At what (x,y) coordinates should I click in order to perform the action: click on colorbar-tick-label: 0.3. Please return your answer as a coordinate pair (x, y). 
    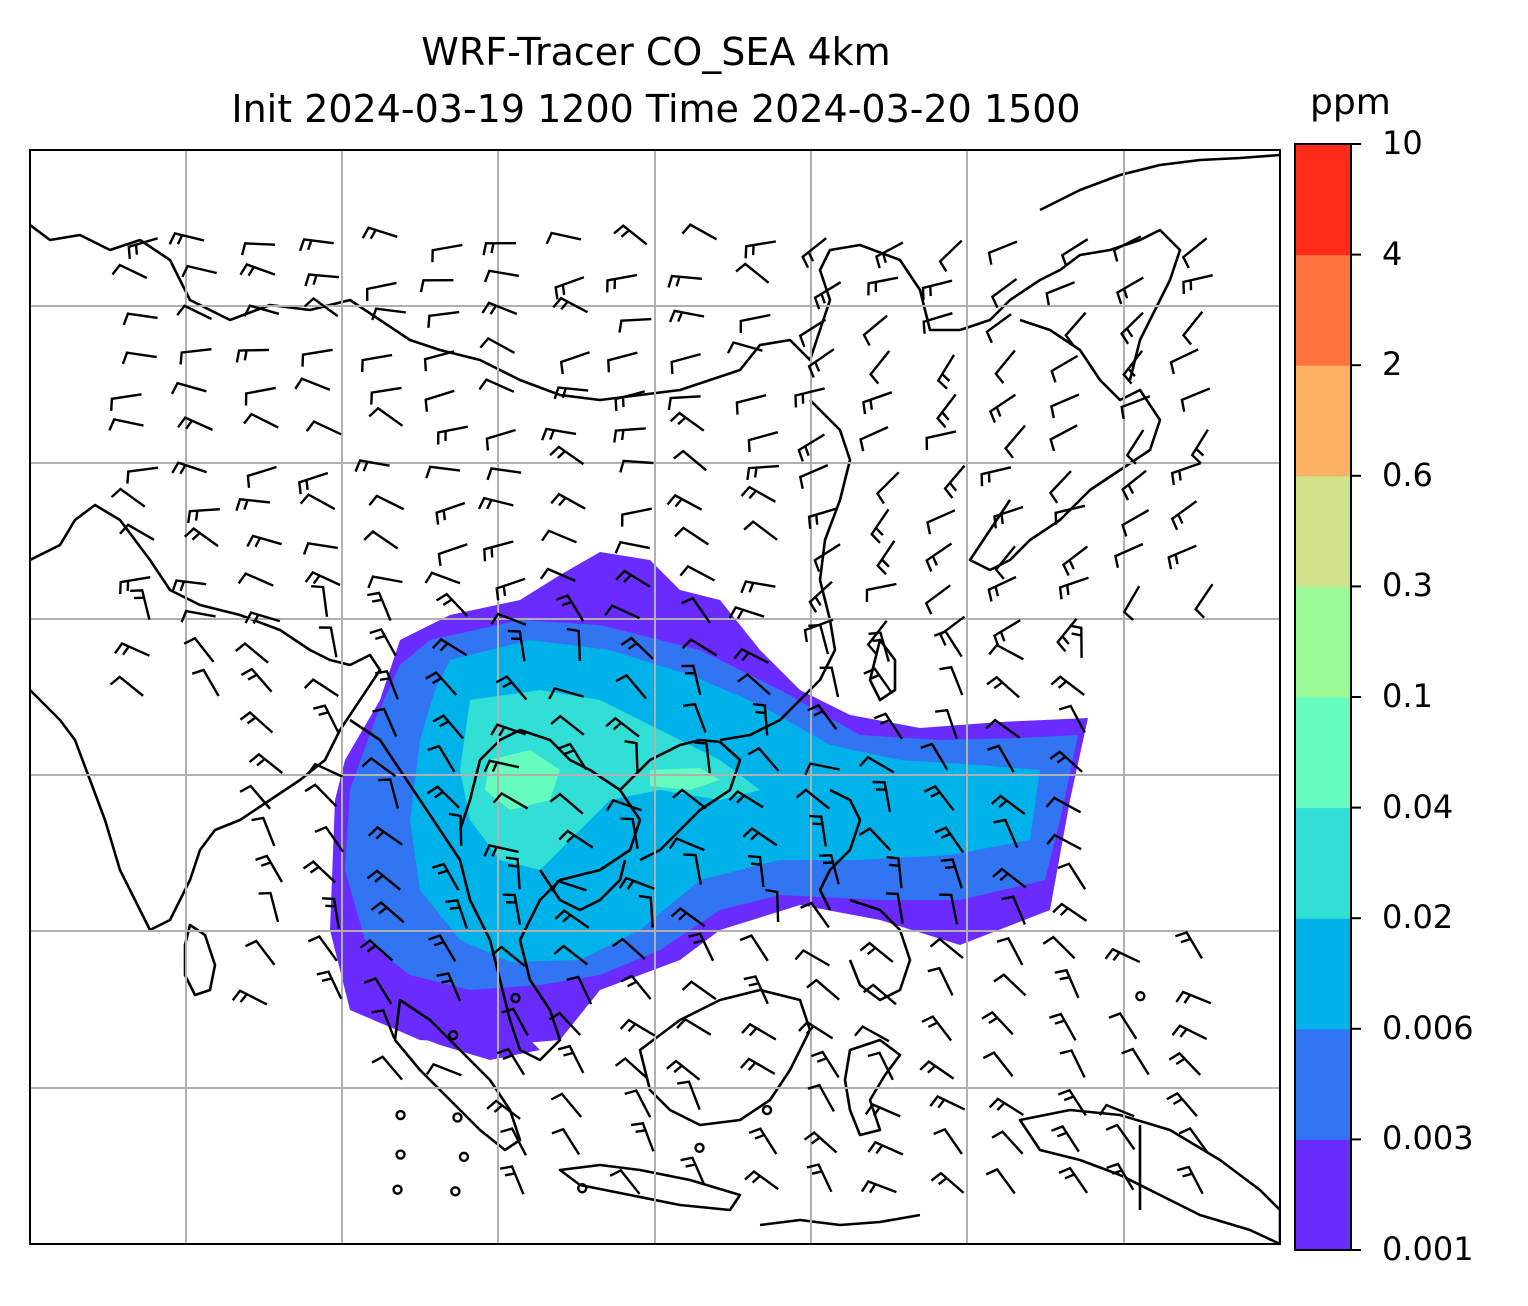
    Looking at the image, I should click on (1407, 585).